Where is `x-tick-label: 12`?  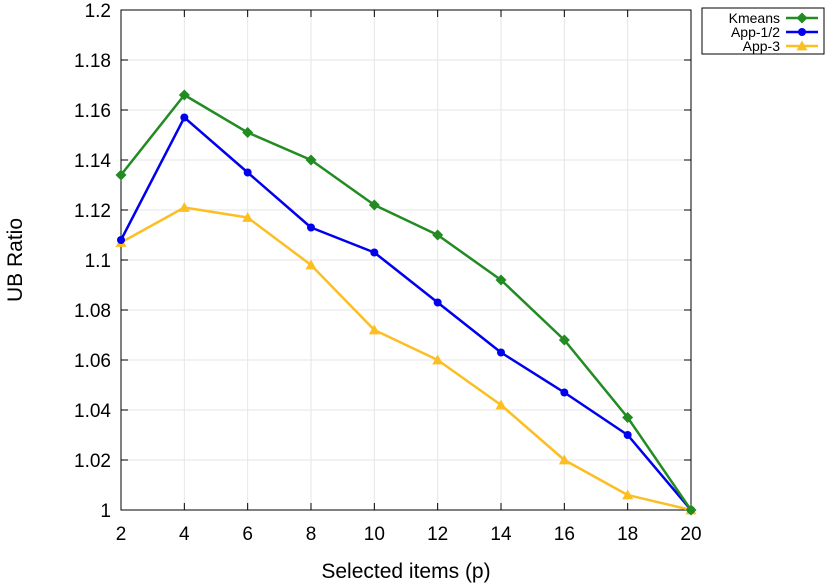 x-tick-label: 12 is located at coordinates (437, 534).